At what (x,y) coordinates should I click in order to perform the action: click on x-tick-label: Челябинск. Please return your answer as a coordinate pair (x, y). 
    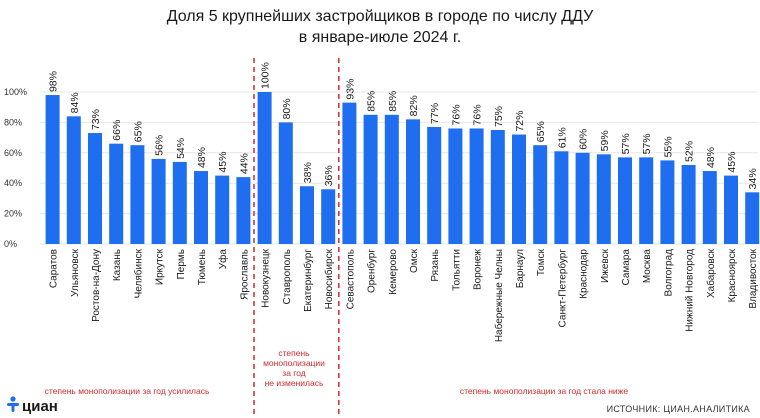
    Looking at the image, I should click on (138, 273).